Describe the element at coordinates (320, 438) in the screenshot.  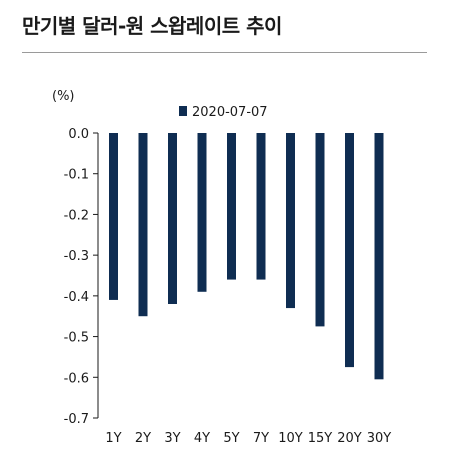
I see `x-tick-label: 15Y` at that location.